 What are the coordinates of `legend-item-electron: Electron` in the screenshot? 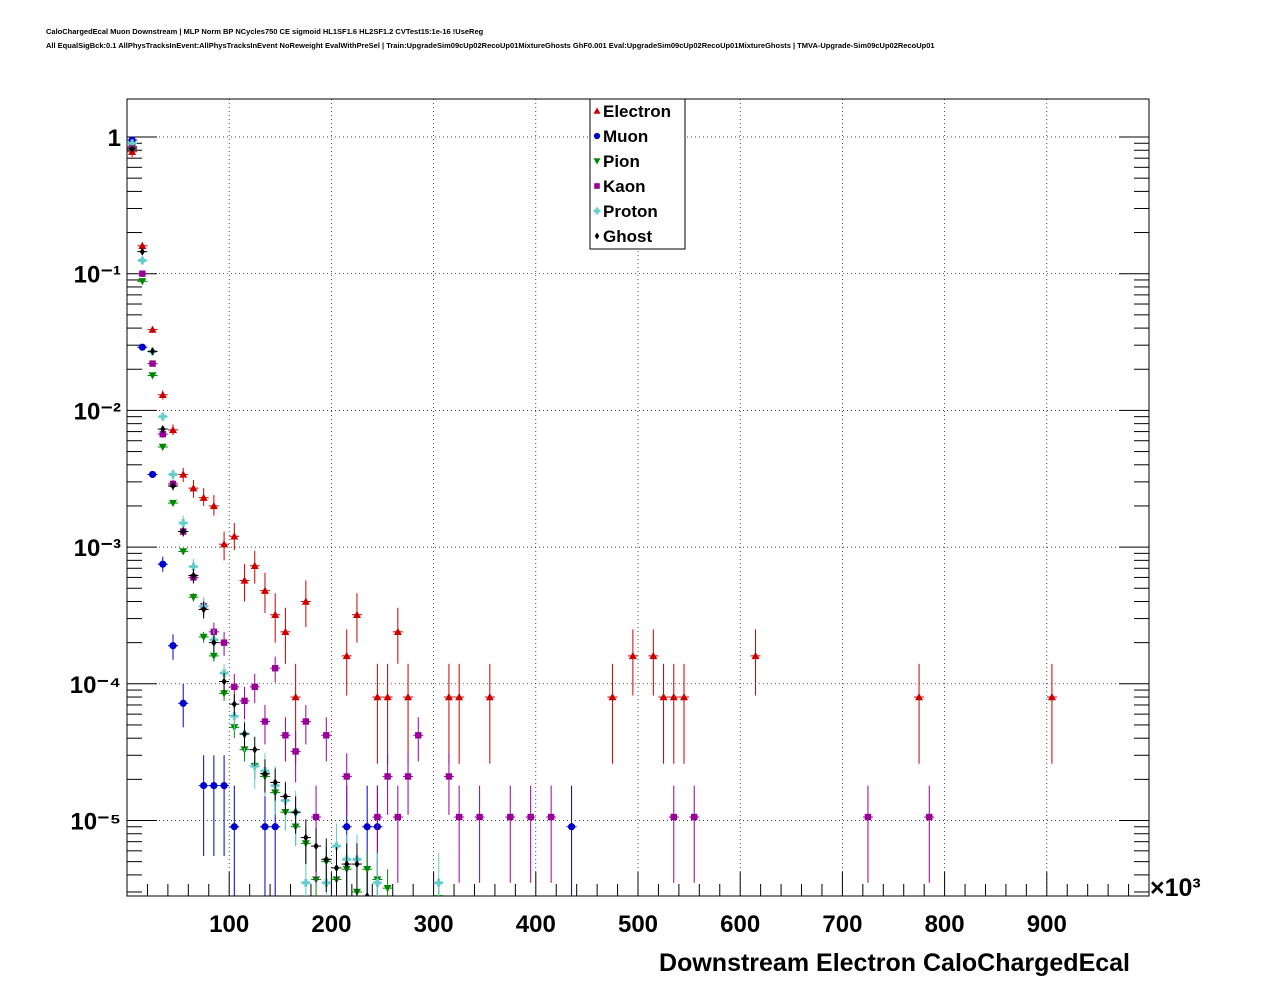 It's located at (632, 111).